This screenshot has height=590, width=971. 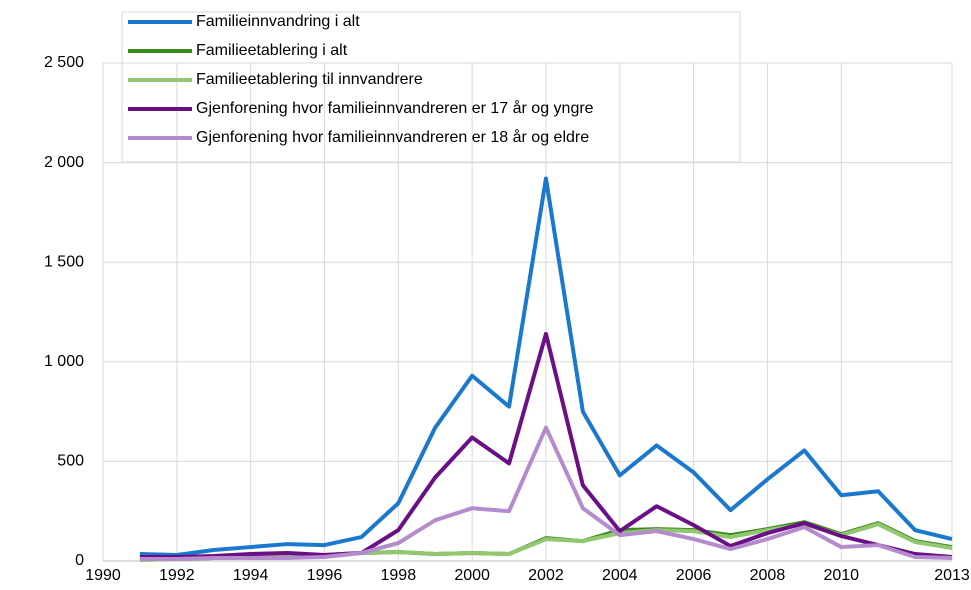 I want to click on legend-label: Familieinnvandring i alt, so click(x=278, y=21).